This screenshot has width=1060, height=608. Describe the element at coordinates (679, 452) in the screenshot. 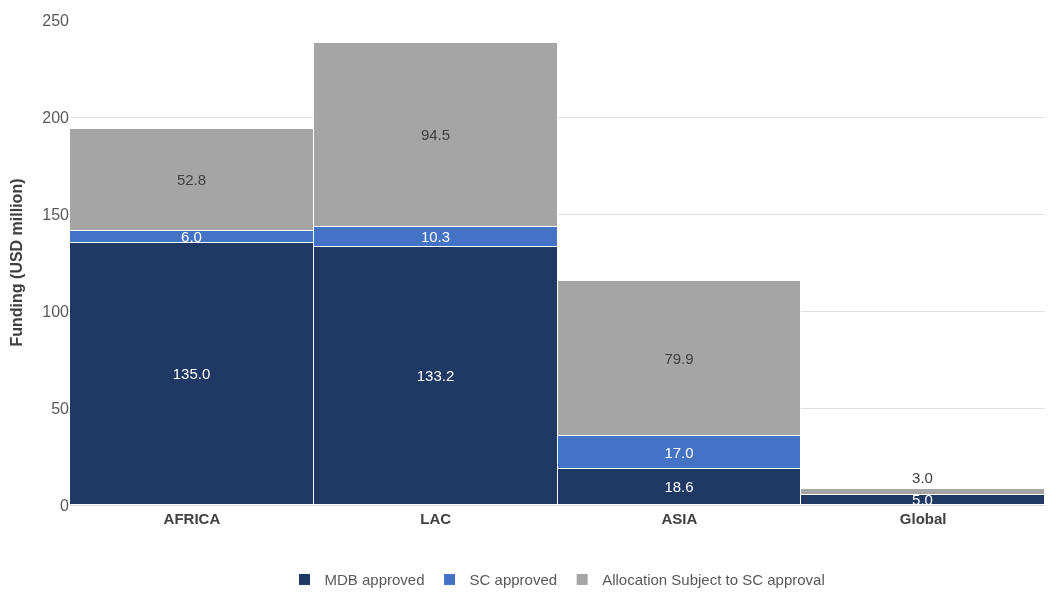

I see `data-label: 17.0` at that location.